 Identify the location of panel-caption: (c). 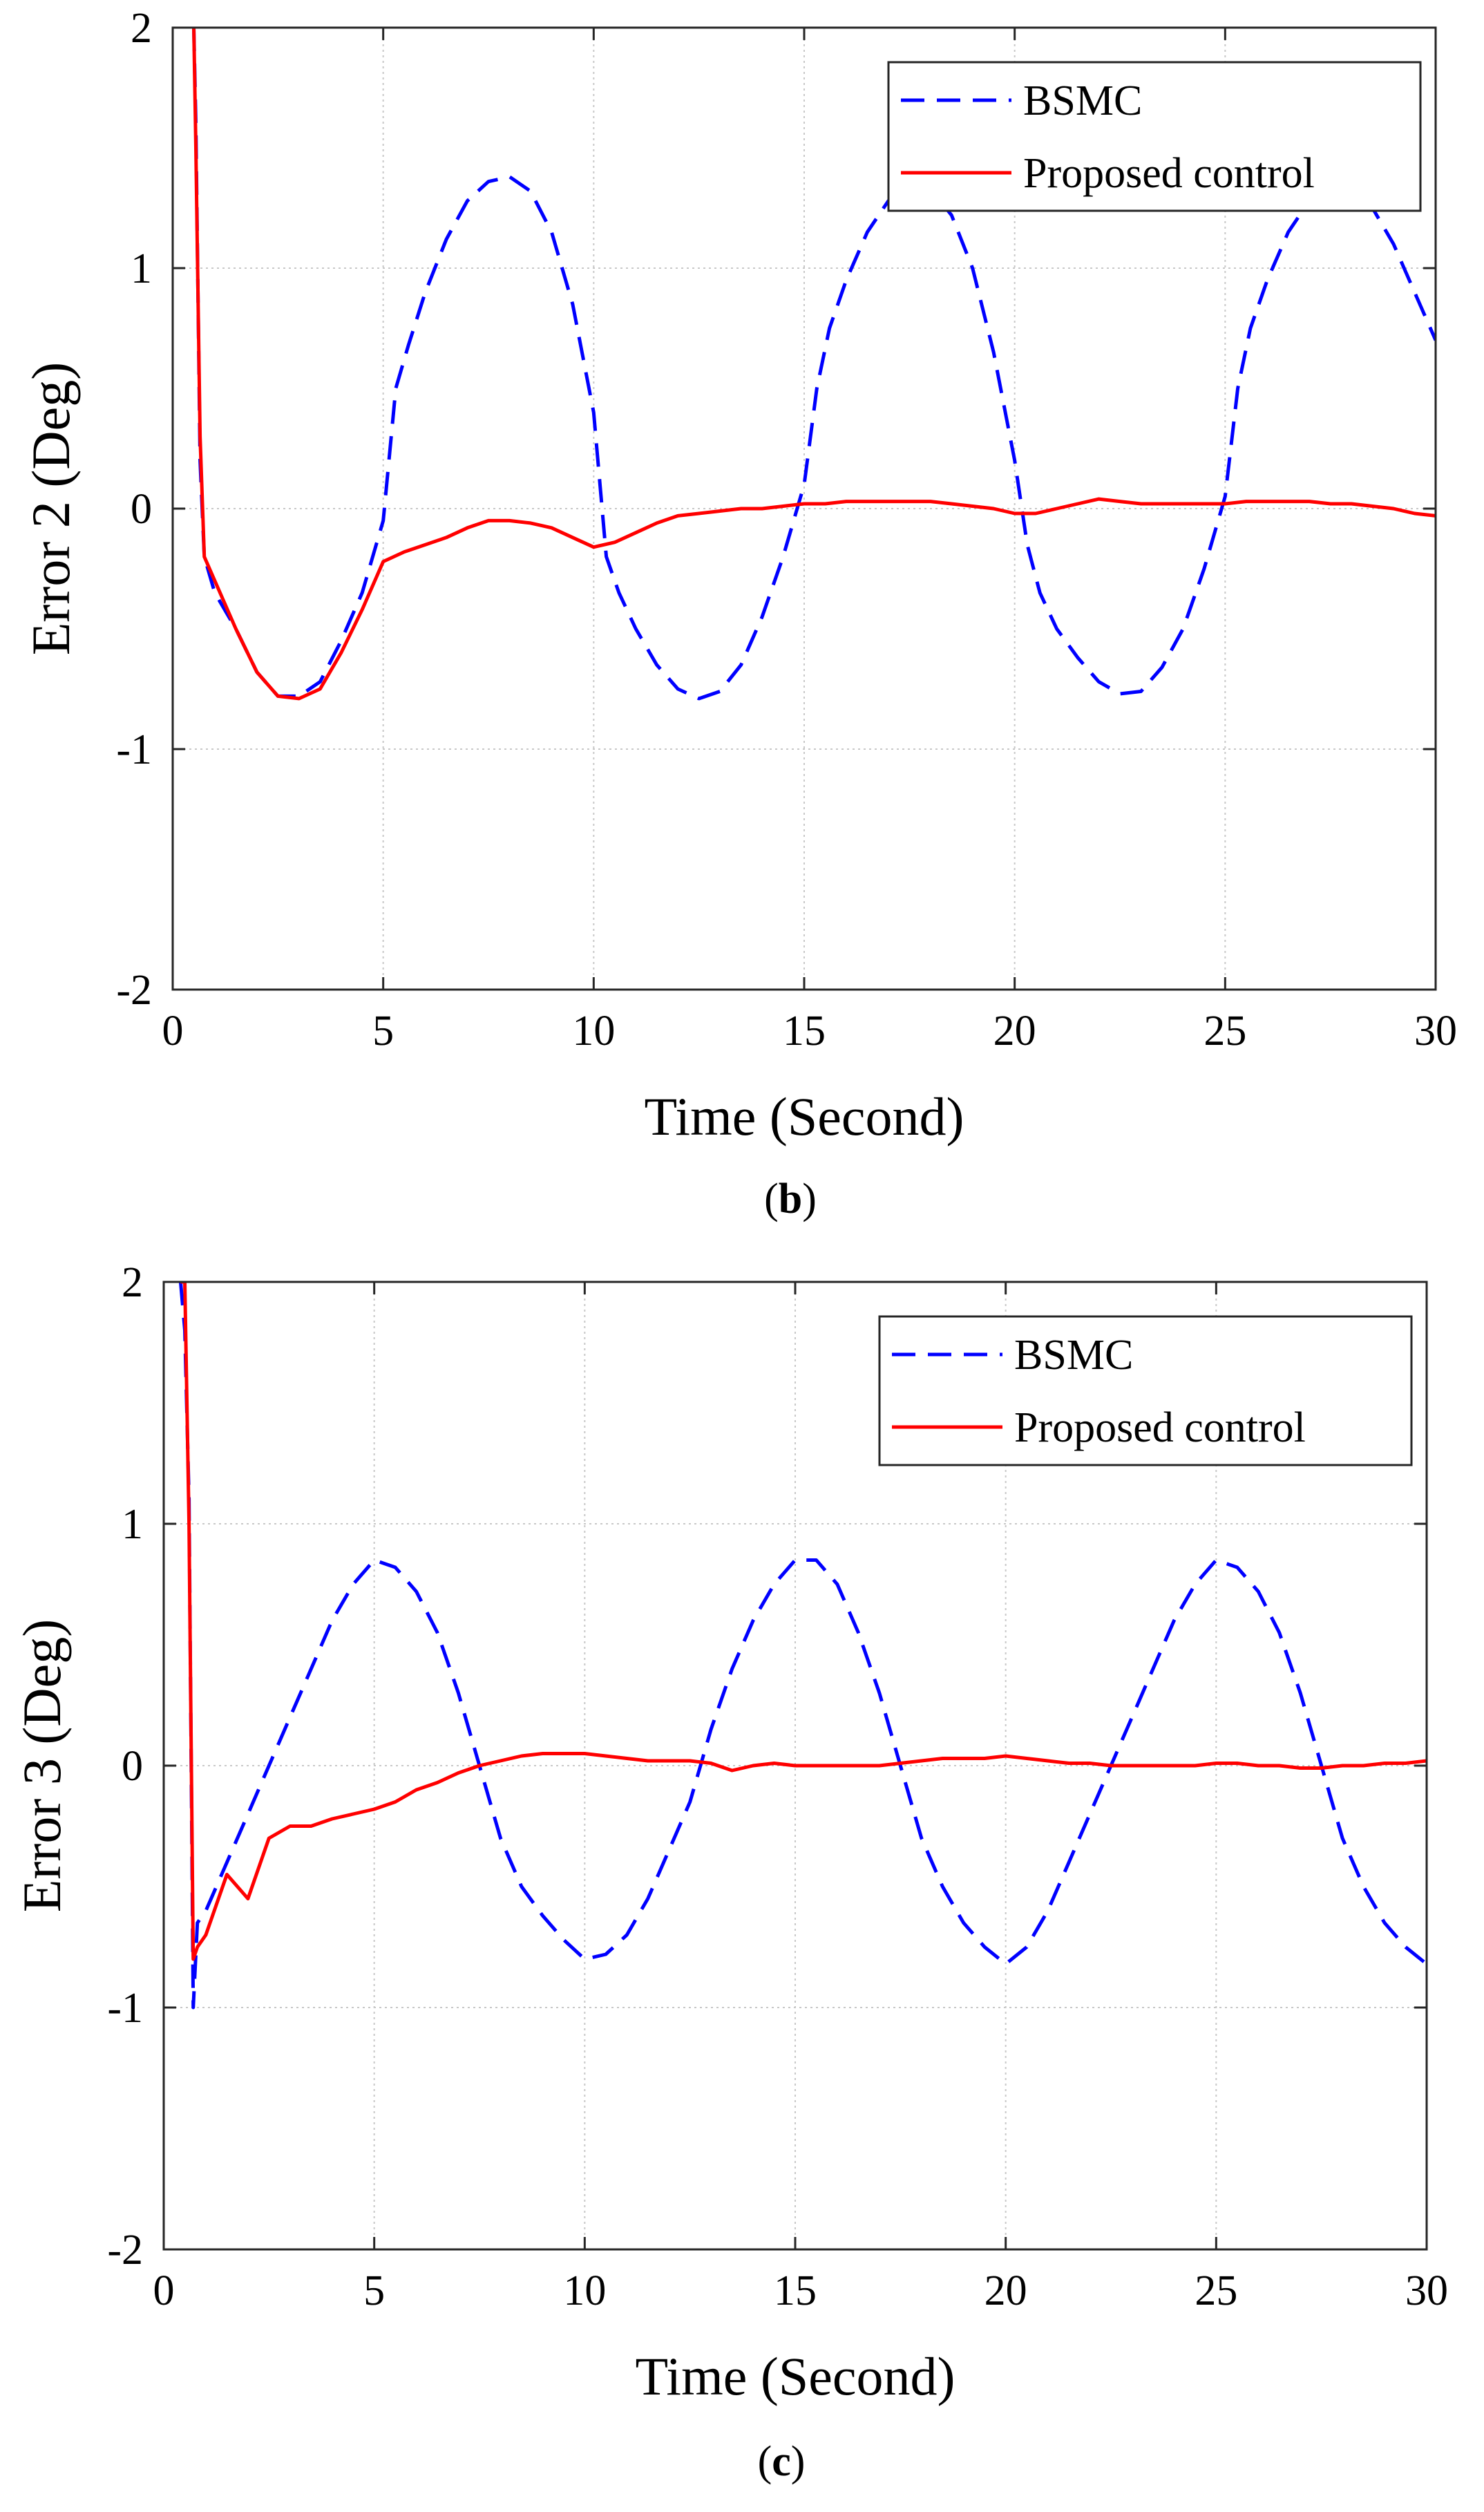
(782, 2462).